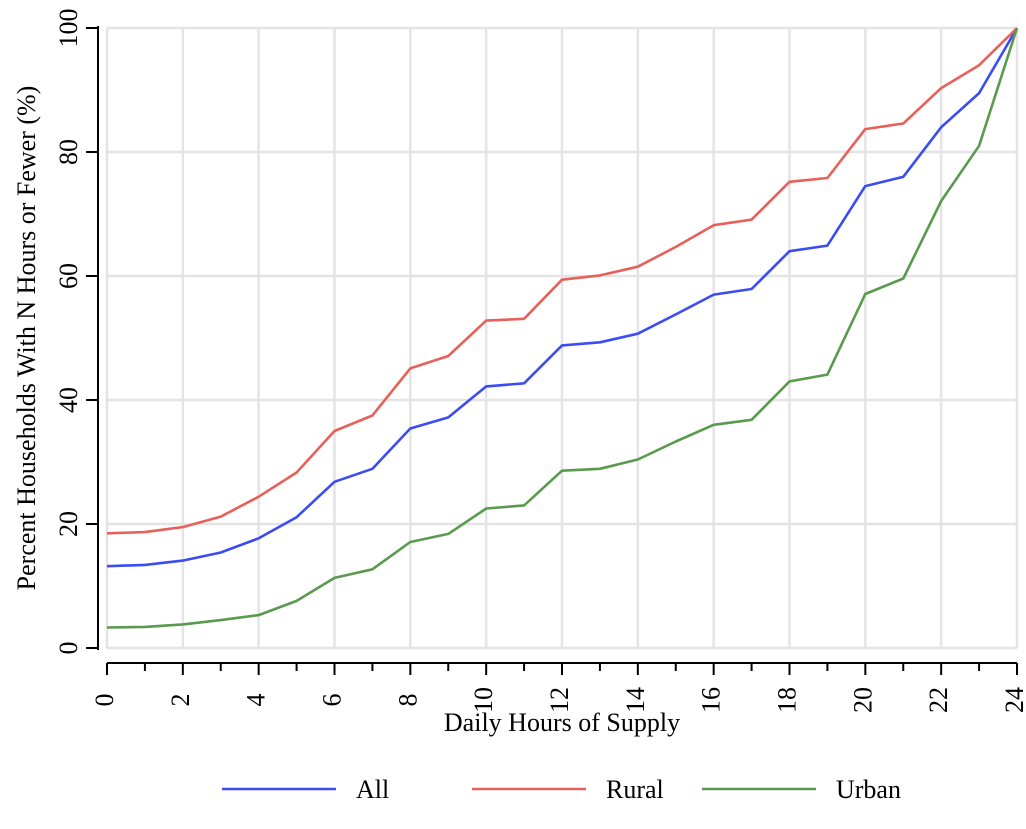 The height and width of the screenshot is (829, 1026). What do you see at coordinates (407, 700) in the screenshot?
I see `x-tick-label: 8` at bounding box center [407, 700].